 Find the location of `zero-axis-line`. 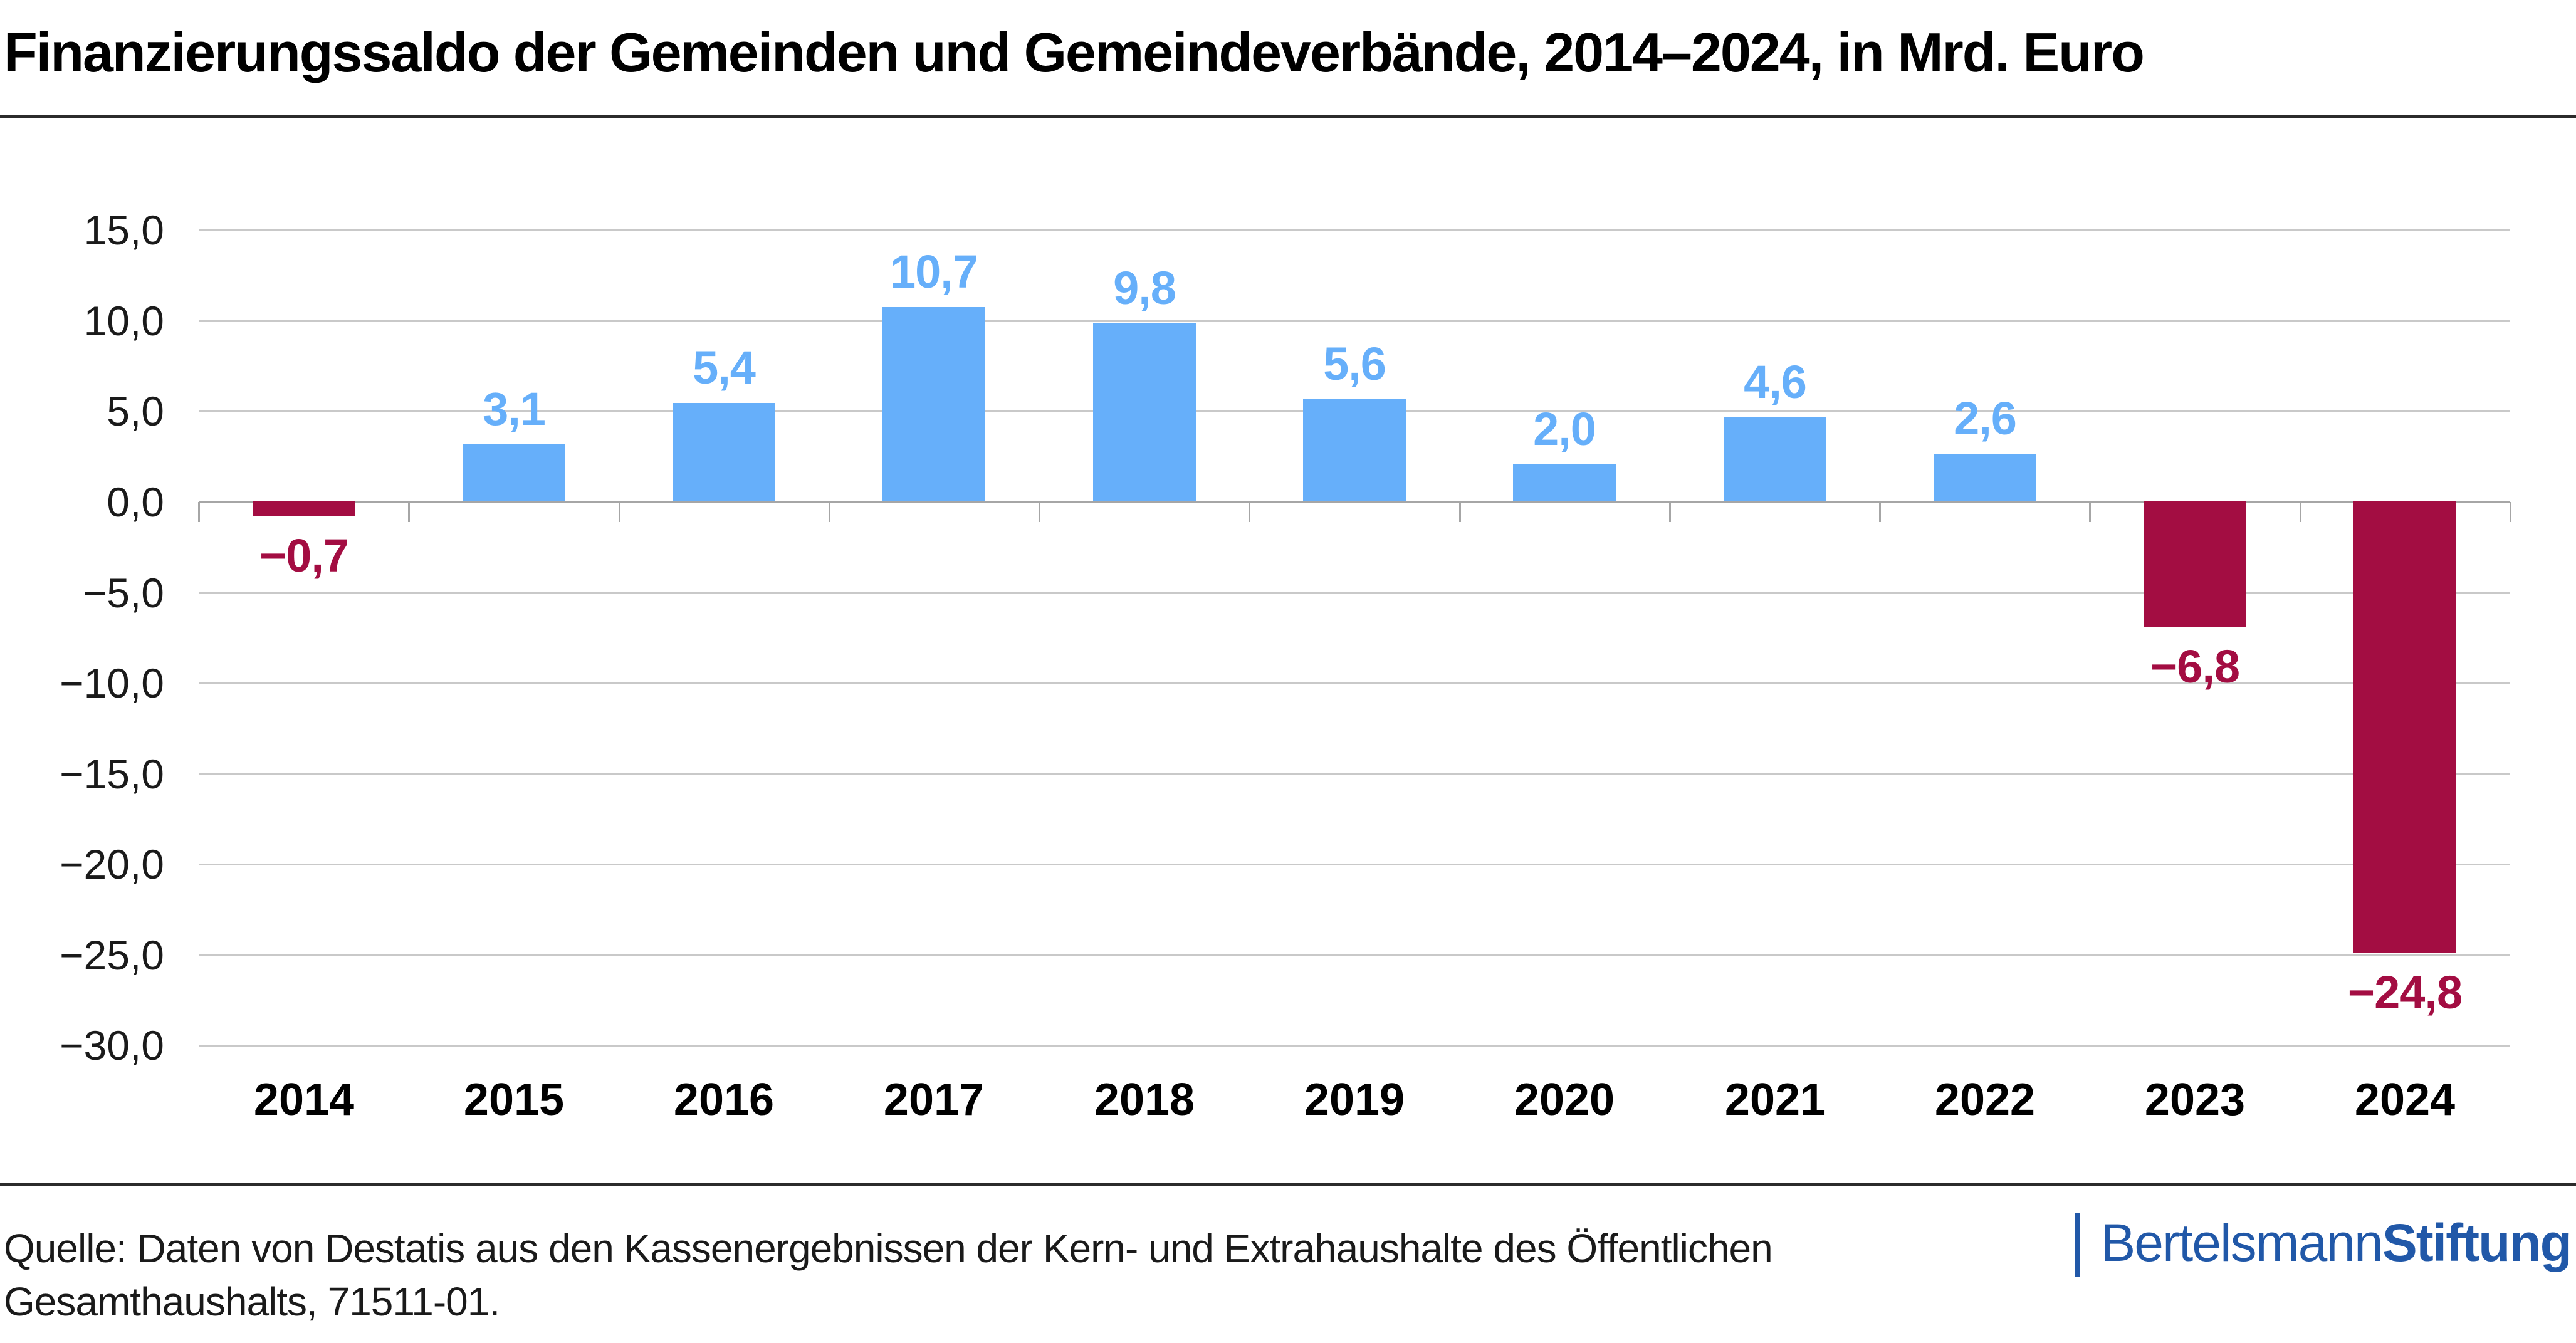

zero-axis-line is located at coordinates (1354, 502).